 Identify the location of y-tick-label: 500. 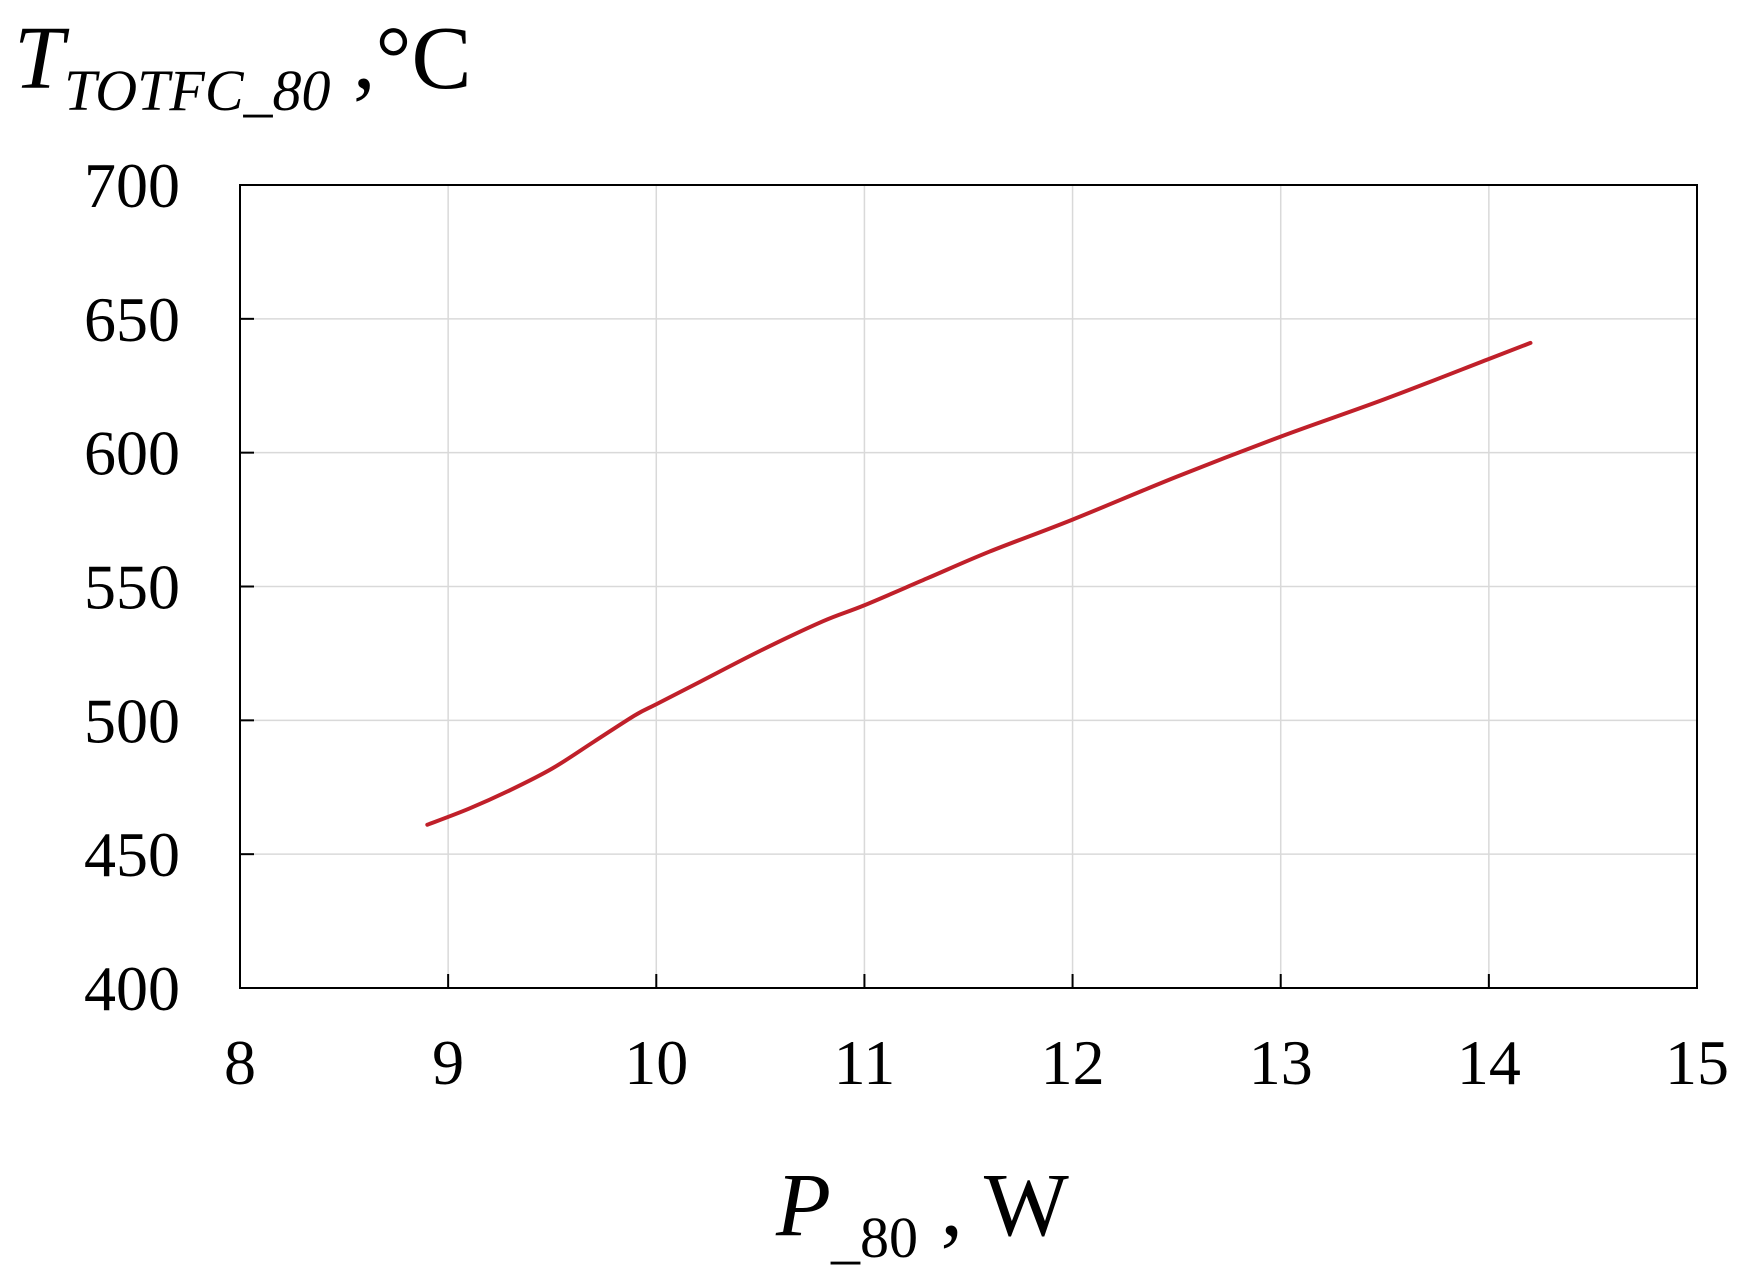
(132, 720).